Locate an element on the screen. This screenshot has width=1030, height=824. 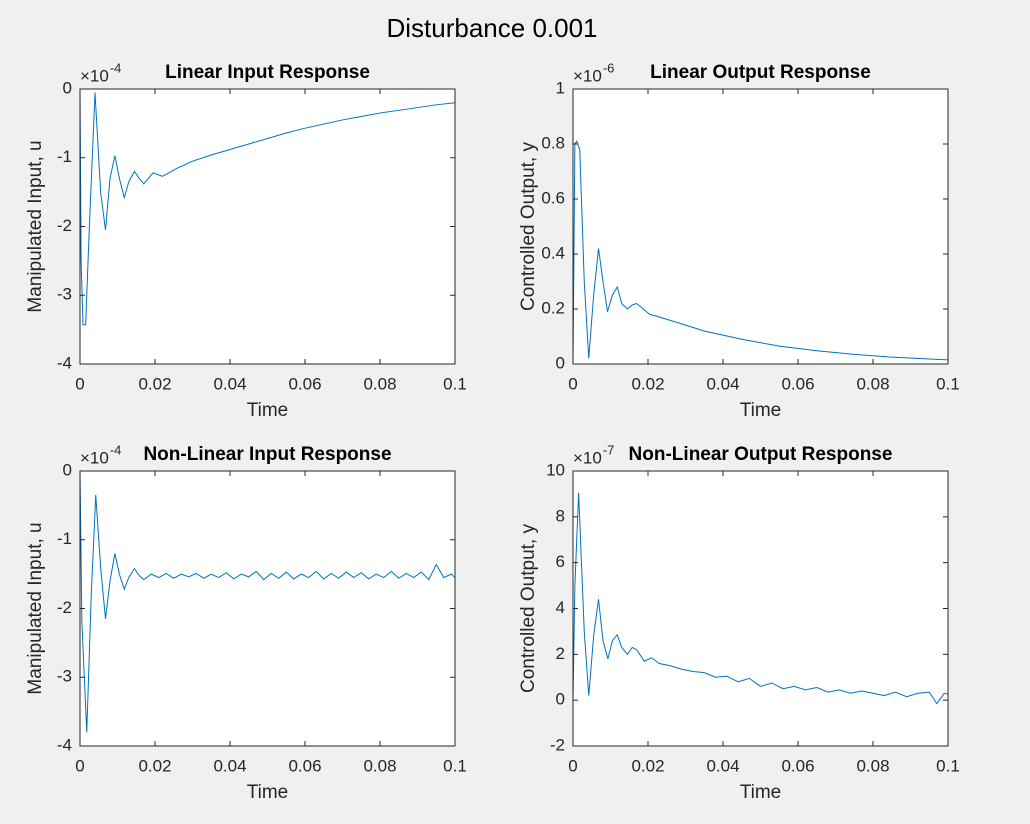
subplot-title: Non-Linear Input Response is located at coordinates (267, 454).